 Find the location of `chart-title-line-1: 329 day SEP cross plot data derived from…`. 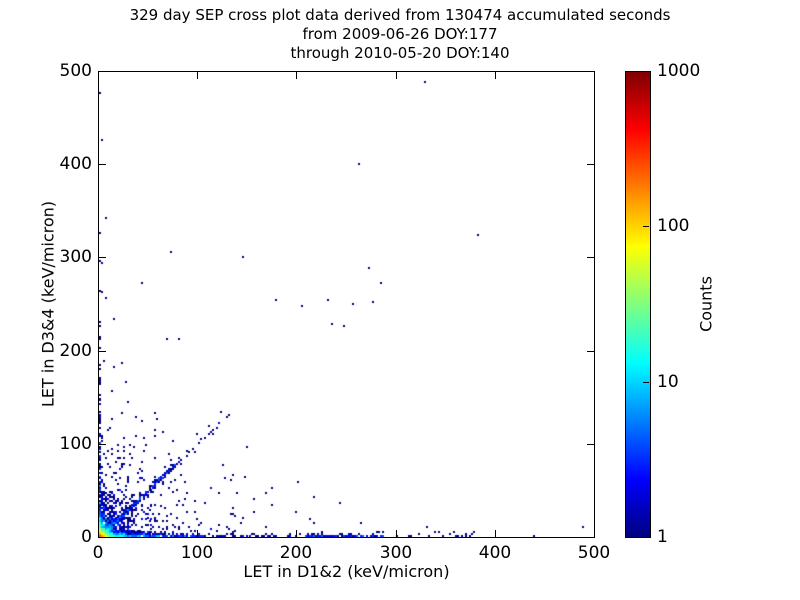

chart-title-line-1: 329 day SEP cross plot data derived from… is located at coordinates (400, 15).